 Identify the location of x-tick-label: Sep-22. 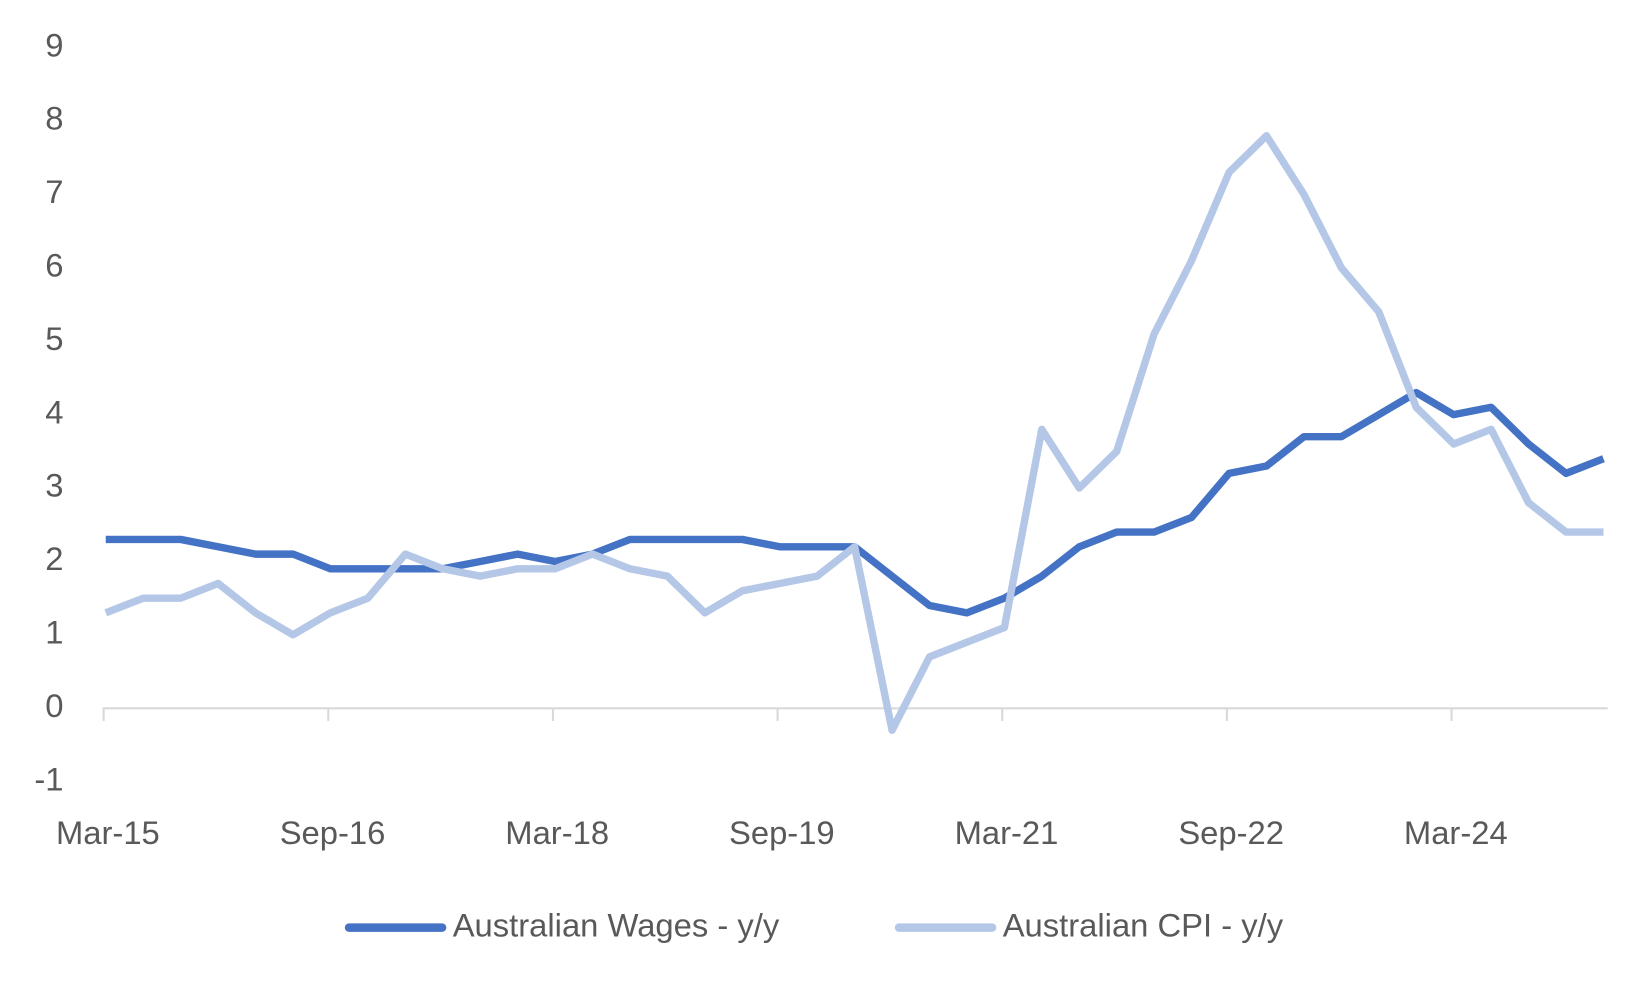
(1231, 832).